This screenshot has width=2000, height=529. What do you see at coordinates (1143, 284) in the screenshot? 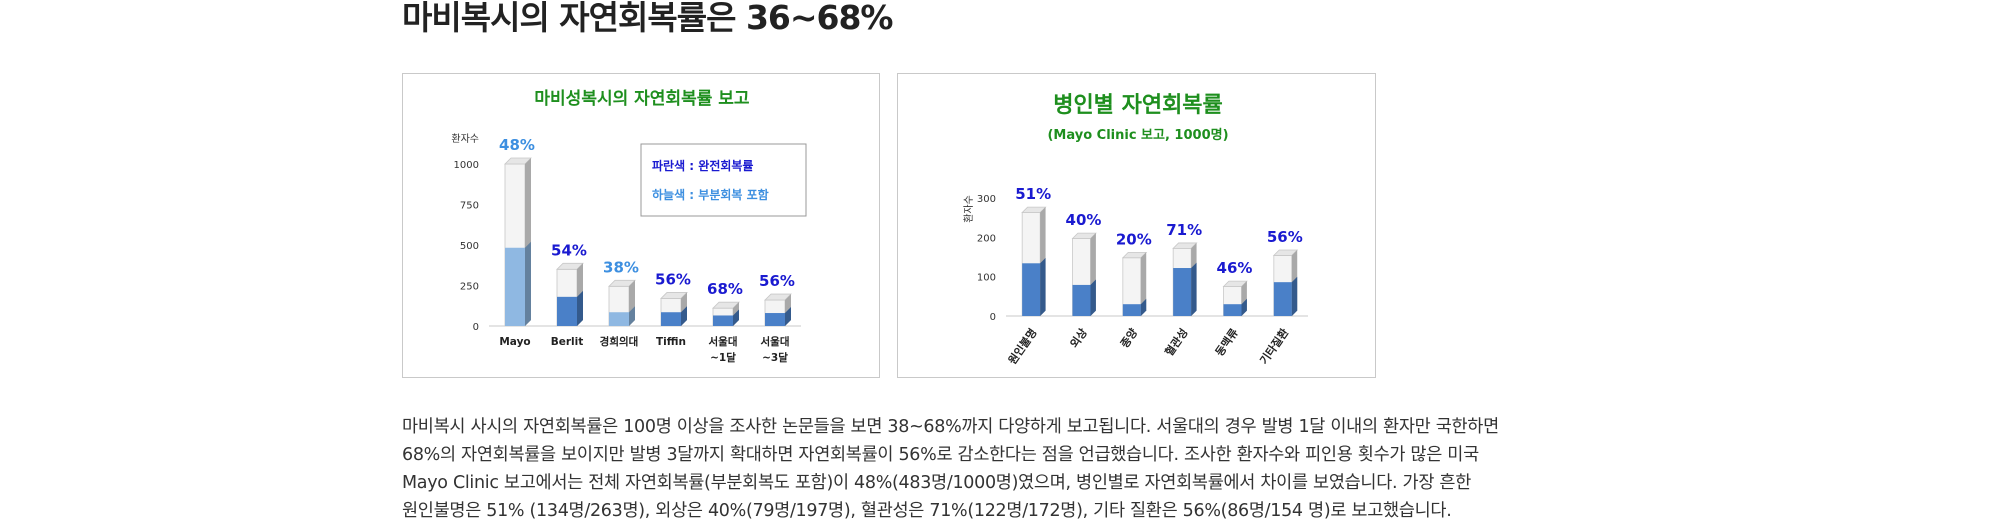
I see `bar-total-side` at bounding box center [1143, 284].